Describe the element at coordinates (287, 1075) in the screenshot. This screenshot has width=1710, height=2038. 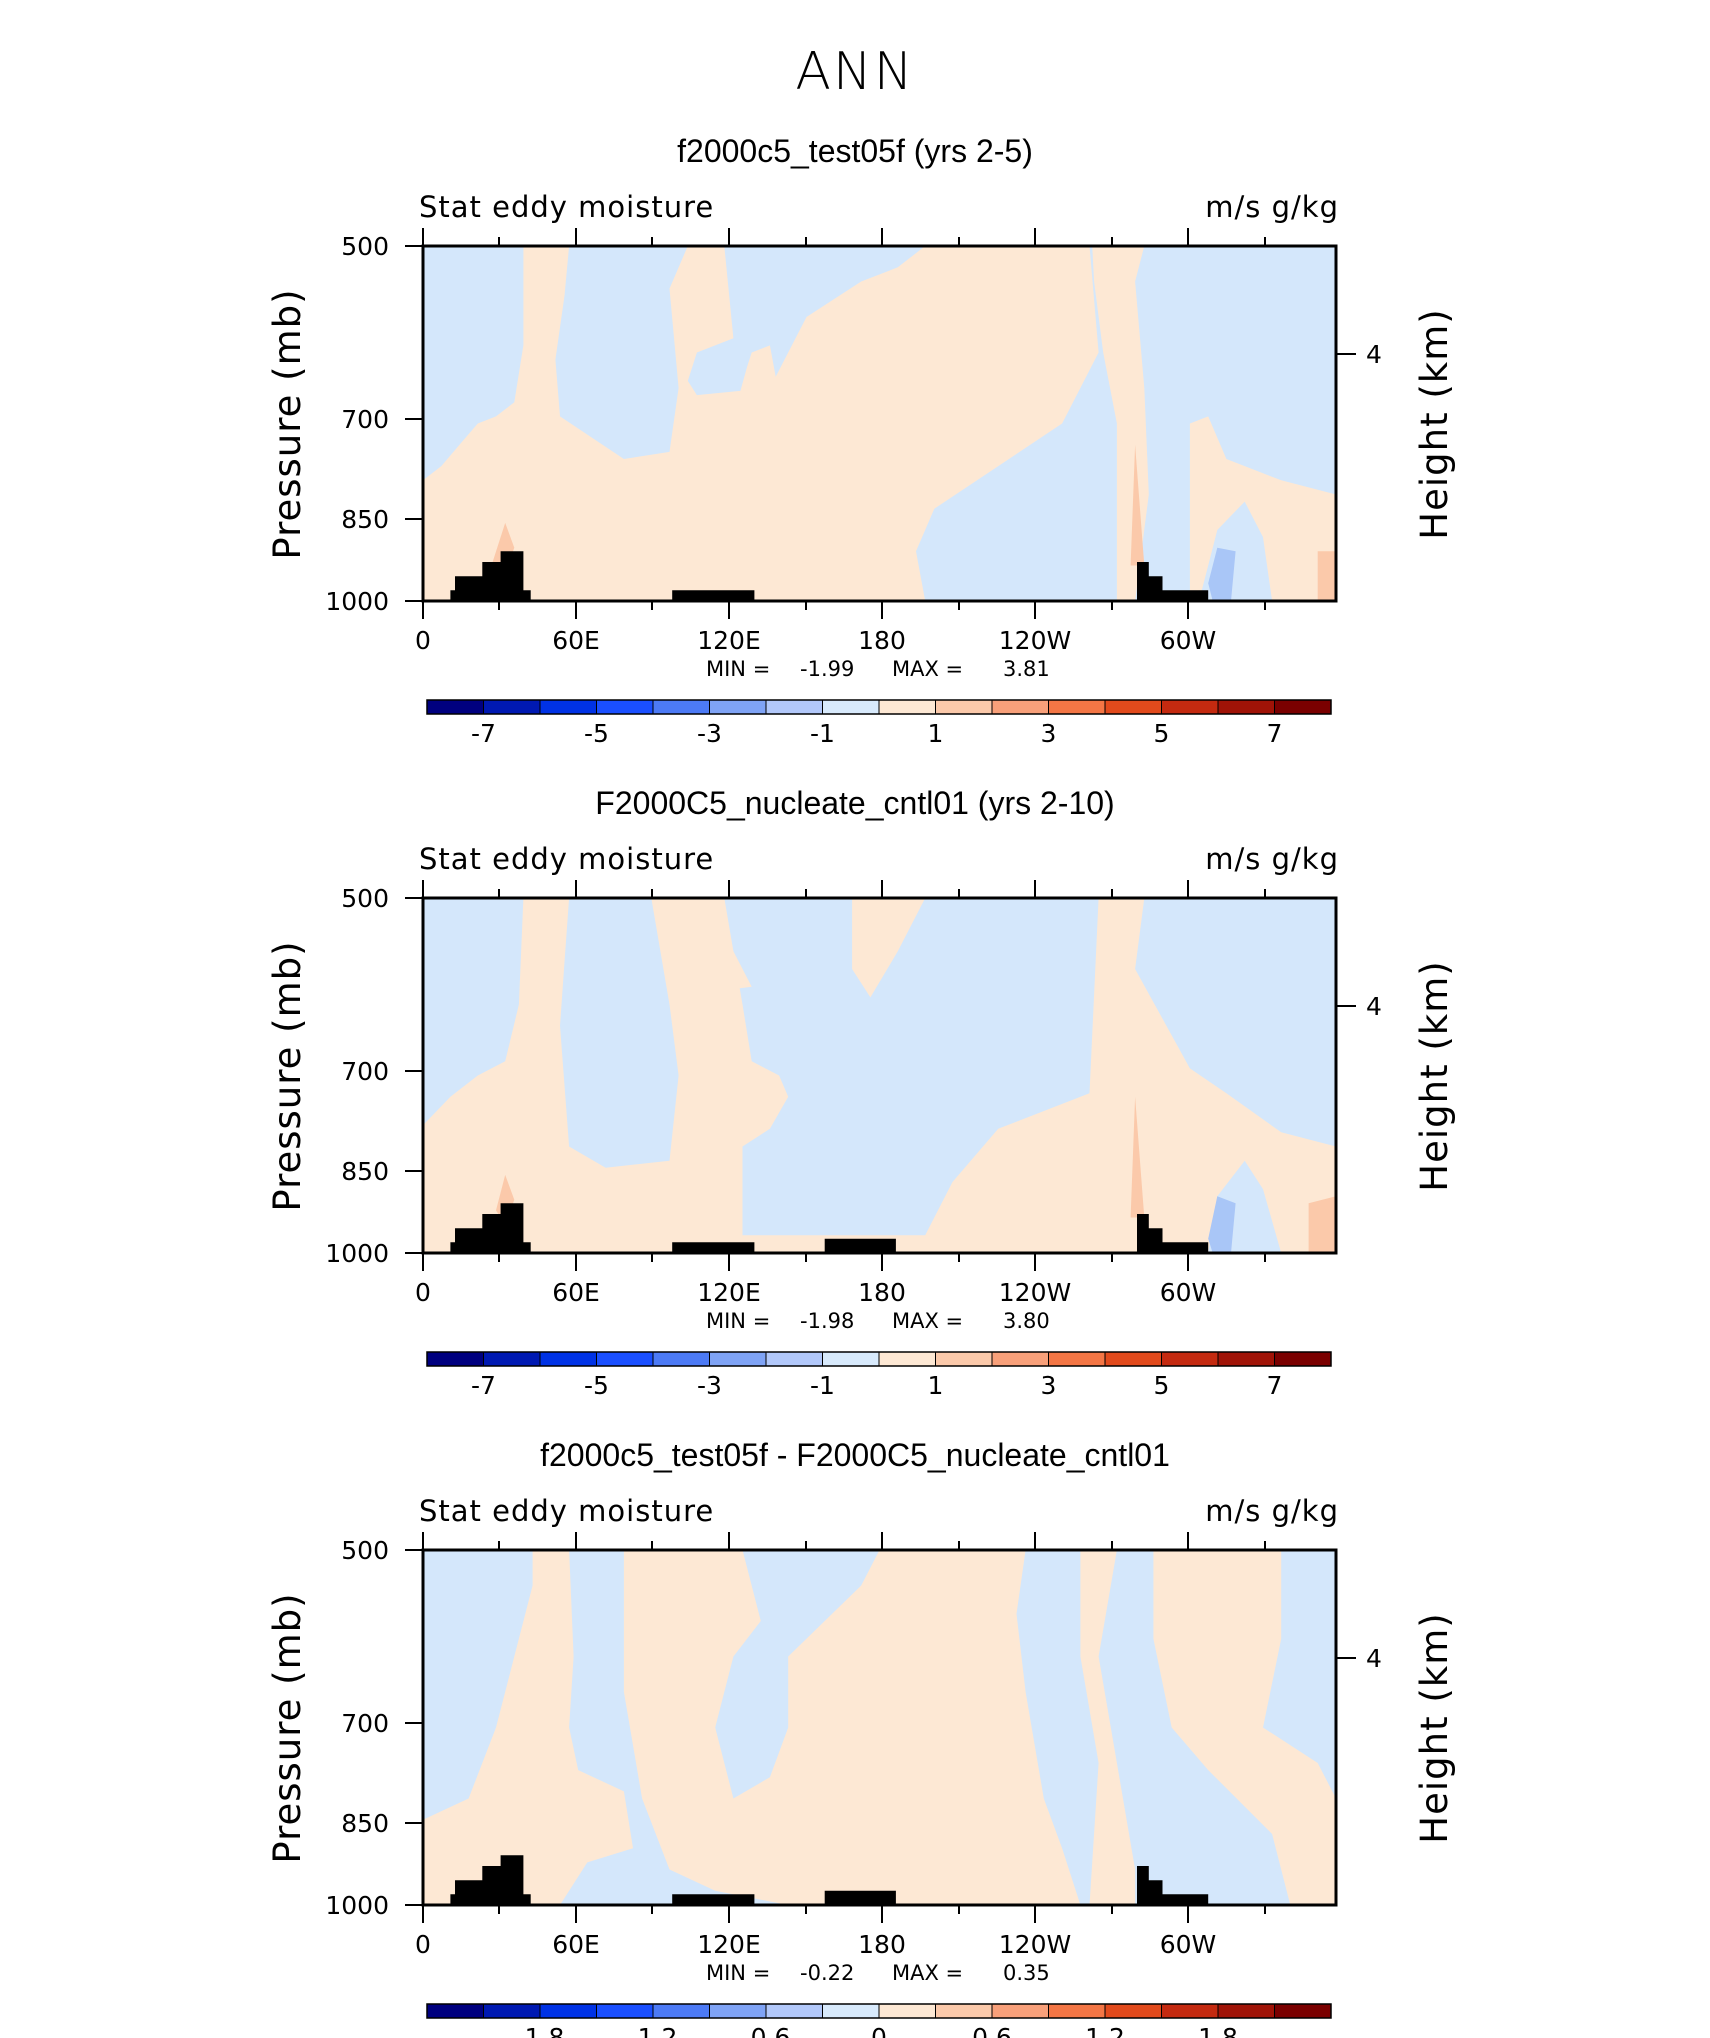
I see `y-axis-title: Pressure (mb)` at that location.